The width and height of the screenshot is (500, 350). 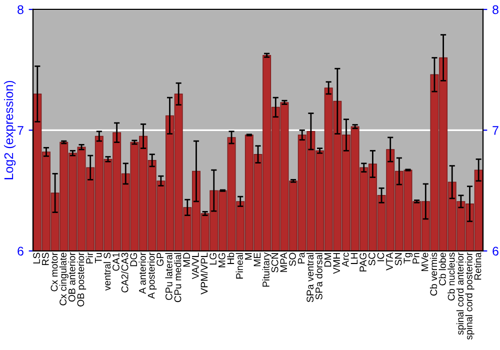 What do you see at coordinates (318, 276) in the screenshot?
I see `x-tick-label: SPa dorsal` at bounding box center [318, 276].